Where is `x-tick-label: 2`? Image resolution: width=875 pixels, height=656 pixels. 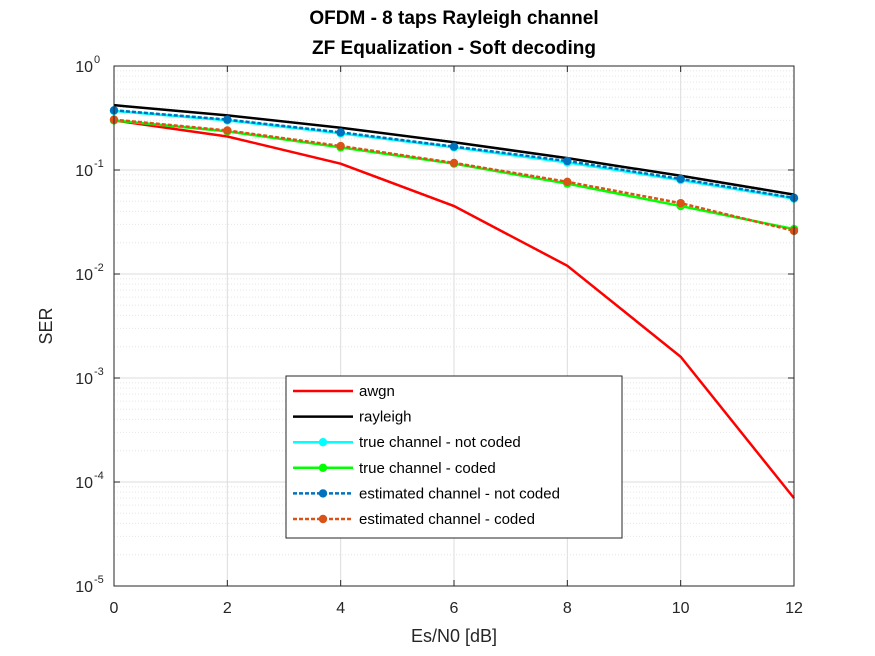
x-tick-label: 2 is located at coordinates (227, 608).